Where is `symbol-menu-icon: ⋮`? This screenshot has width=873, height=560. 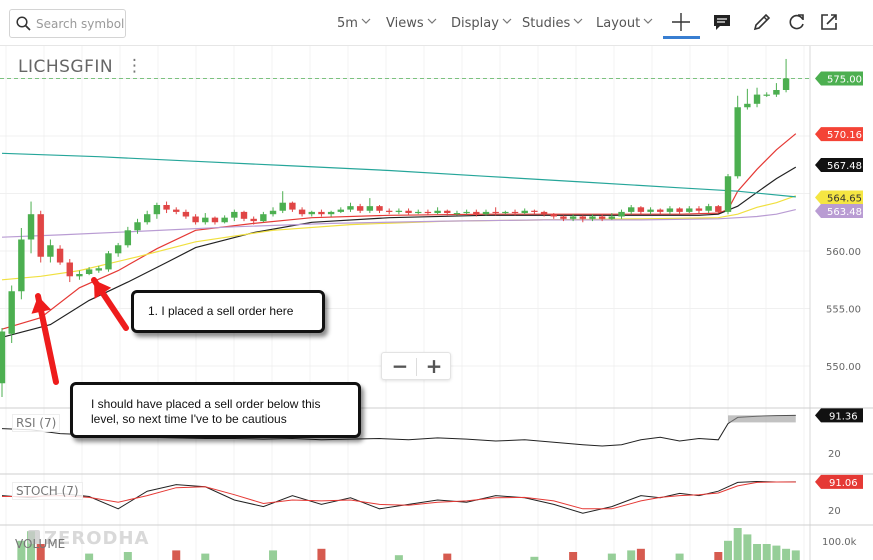
symbol-menu-icon: ⋮ is located at coordinates (134, 66).